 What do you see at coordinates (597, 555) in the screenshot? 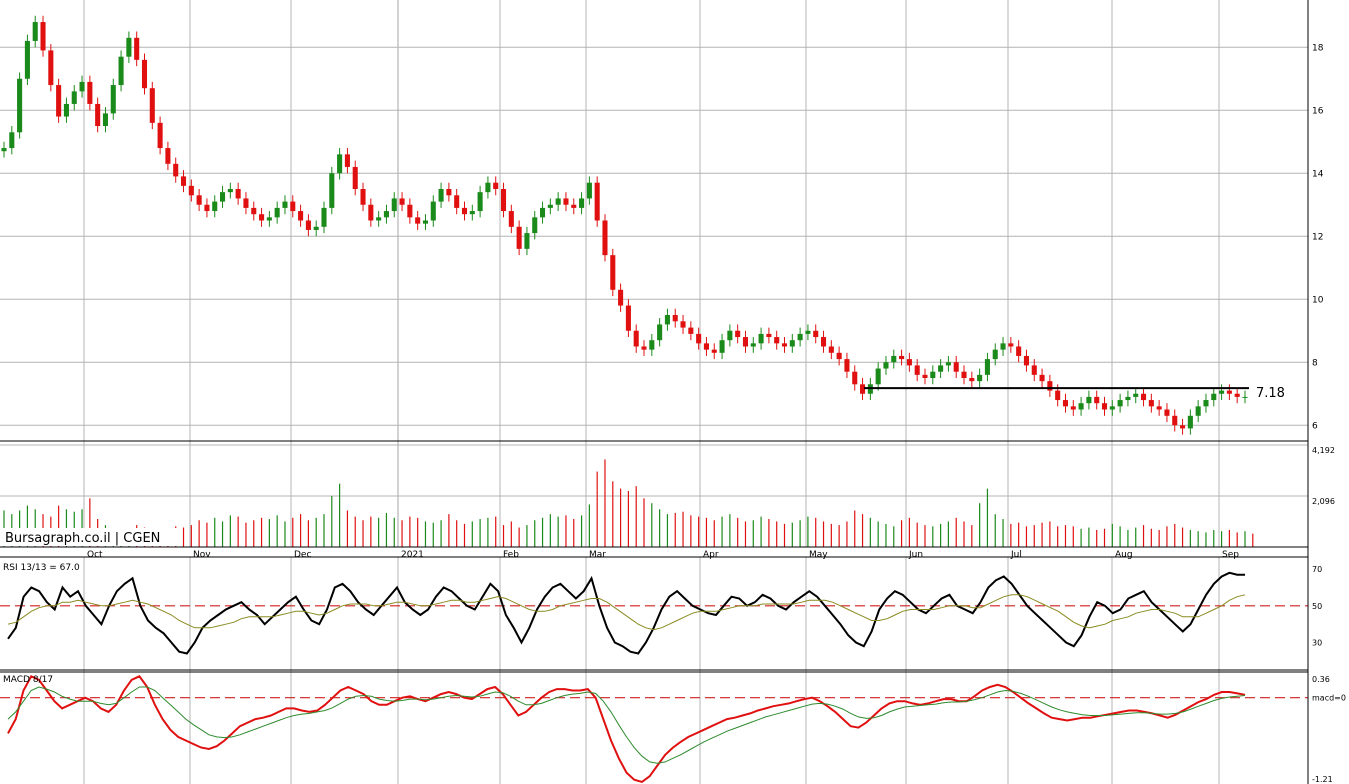
I see `month-label: Mar` at bounding box center [597, 555].